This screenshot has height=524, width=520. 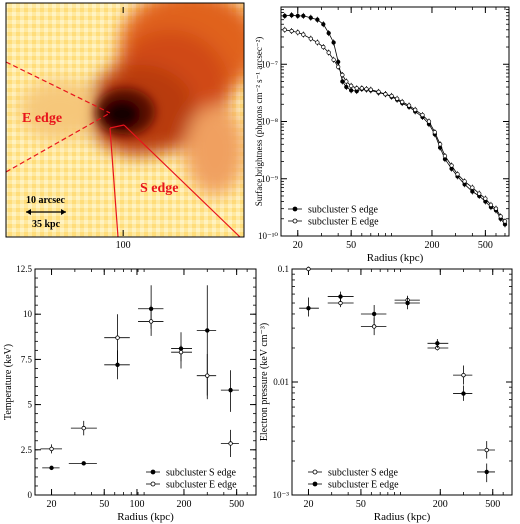 What do you see at coordinates (269, 122) in the screenshot?
I see `y-tick-label: 10⁻⁸` at bounding box center [269, 122].